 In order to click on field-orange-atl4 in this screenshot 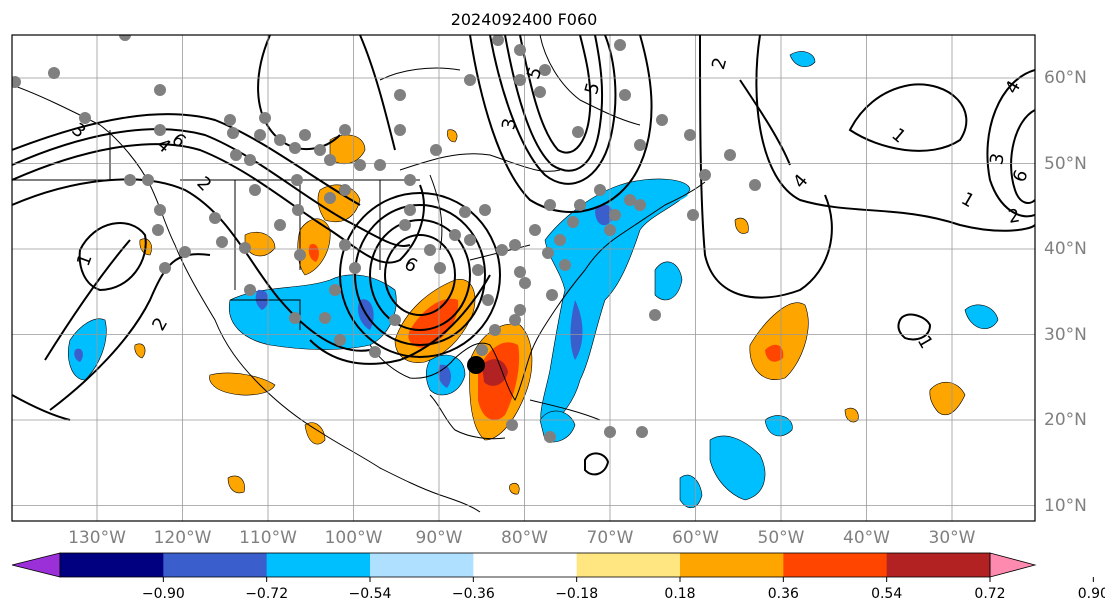, I will do `click(741, 225)`.